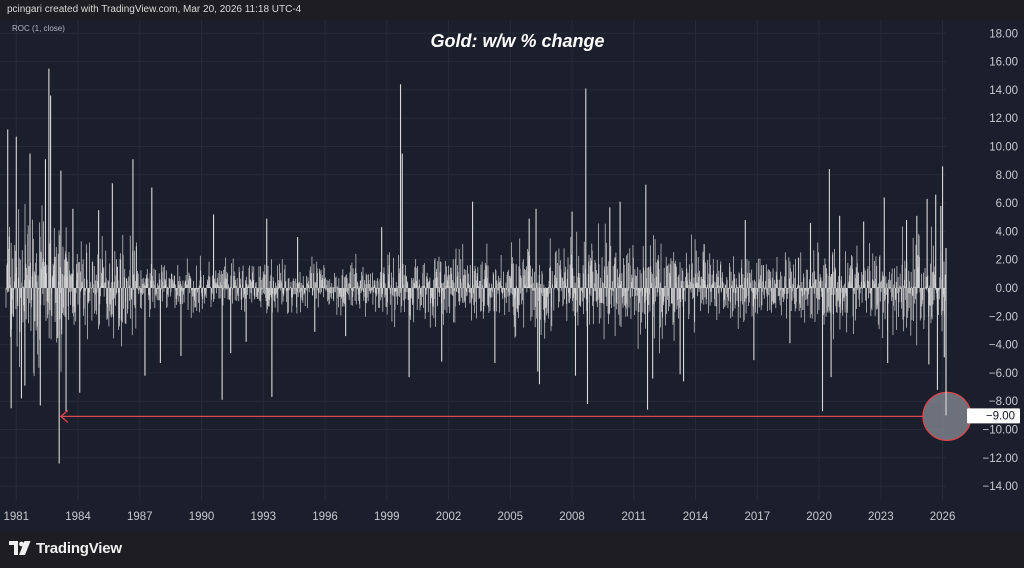 This screenshot has height=568, width=1024. I want to click on annotation-arrow-head, so click(64, 416).